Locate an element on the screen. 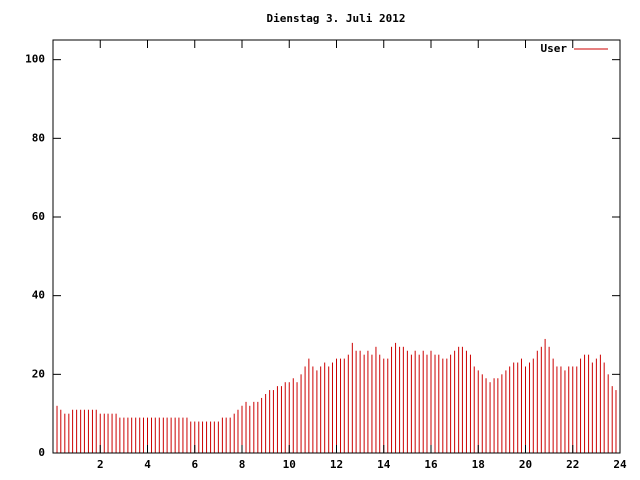 The height and width of the screenshot is (480, 640). y-tick-label: 20 is located at coordinates (38, 373).